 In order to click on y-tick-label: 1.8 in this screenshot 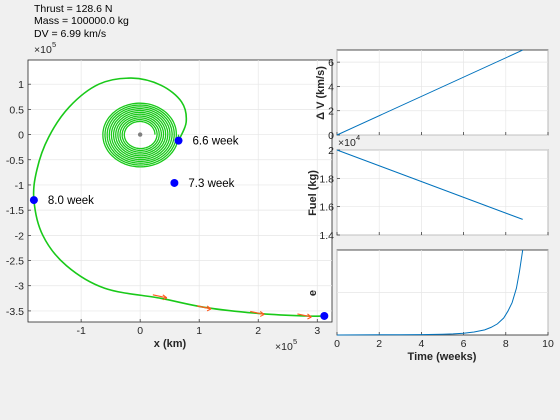, I will do `click(326, 179)`.